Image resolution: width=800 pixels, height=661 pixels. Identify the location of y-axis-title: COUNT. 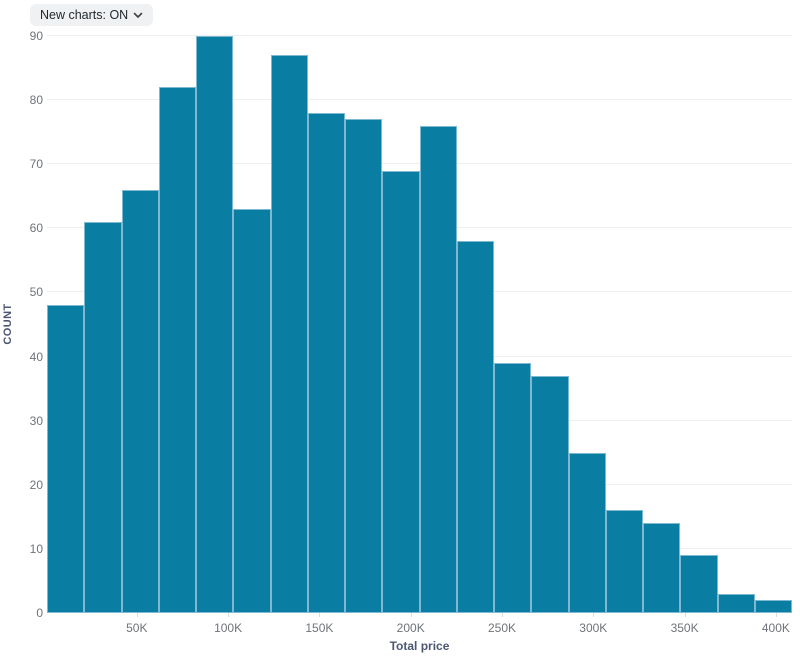
(8, 324).